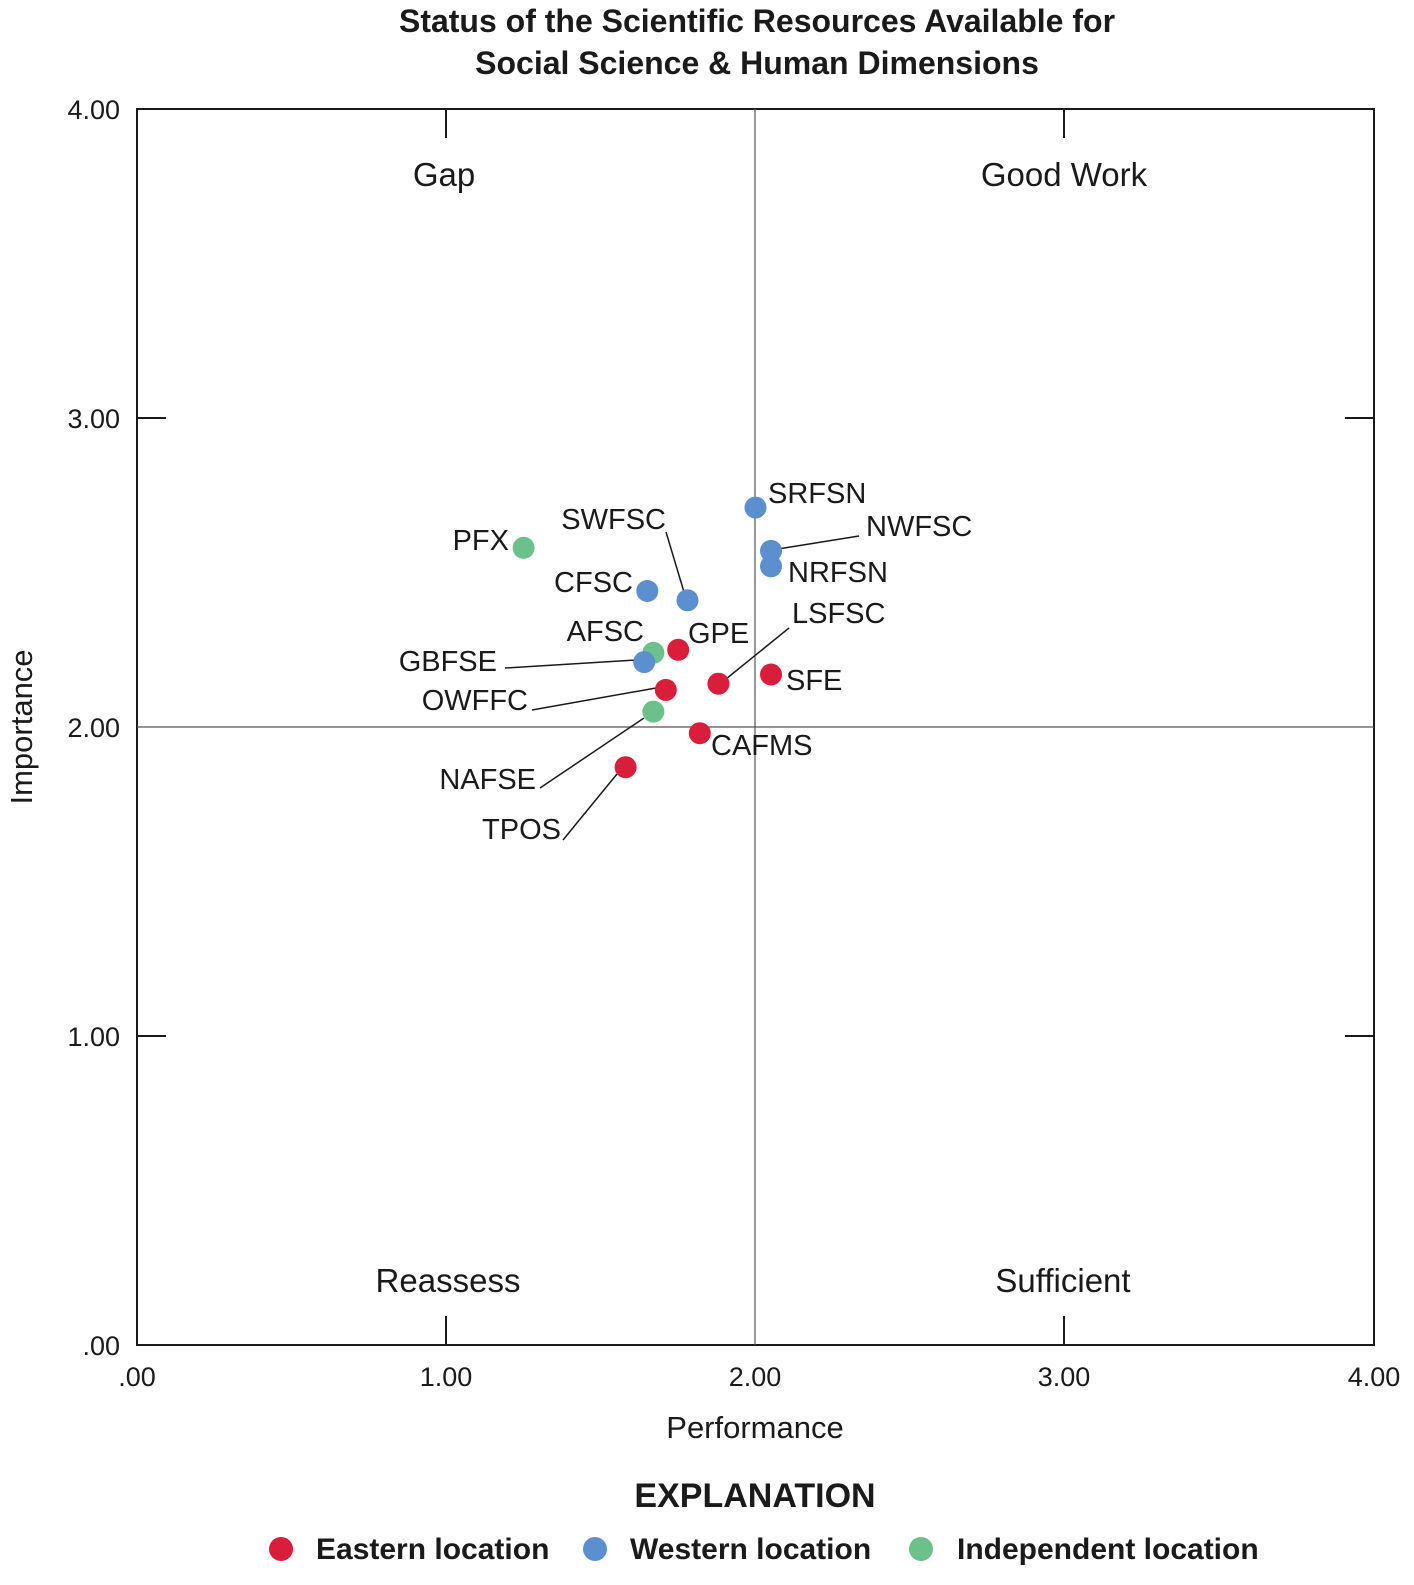 The height and width of the screenshot is (1585, 1414). I want to click on point-label-cafms: CAFMS, so click(762, 746).